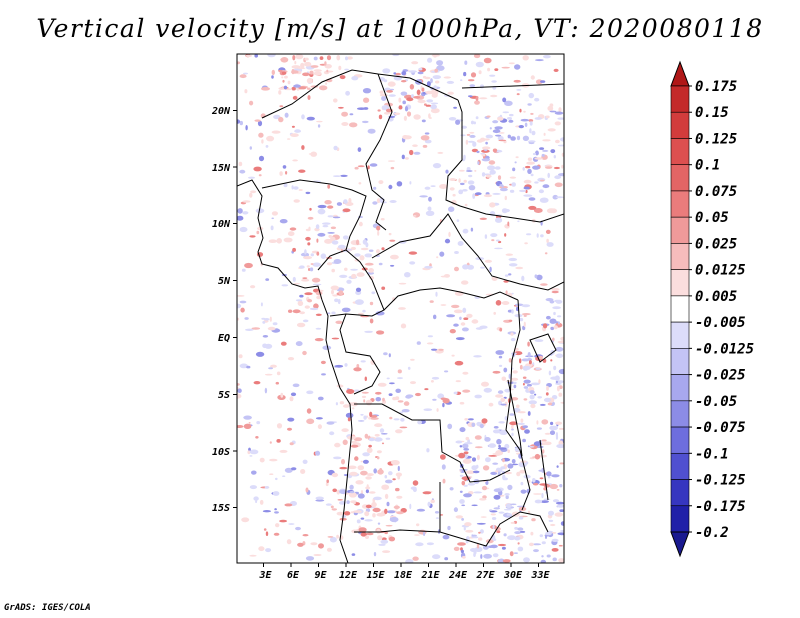  I want to click on border-drc-east, so click(518, 405).